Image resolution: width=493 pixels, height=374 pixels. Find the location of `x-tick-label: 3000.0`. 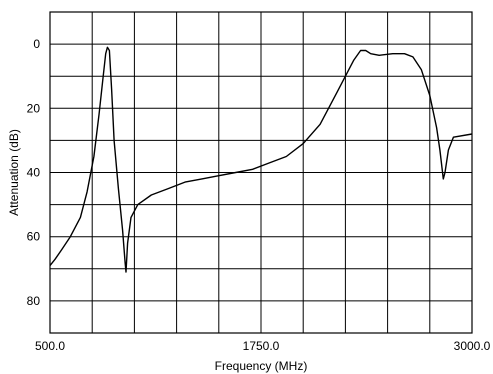

x-tick-label: 3000.0 is located at coordinates (472, 346).